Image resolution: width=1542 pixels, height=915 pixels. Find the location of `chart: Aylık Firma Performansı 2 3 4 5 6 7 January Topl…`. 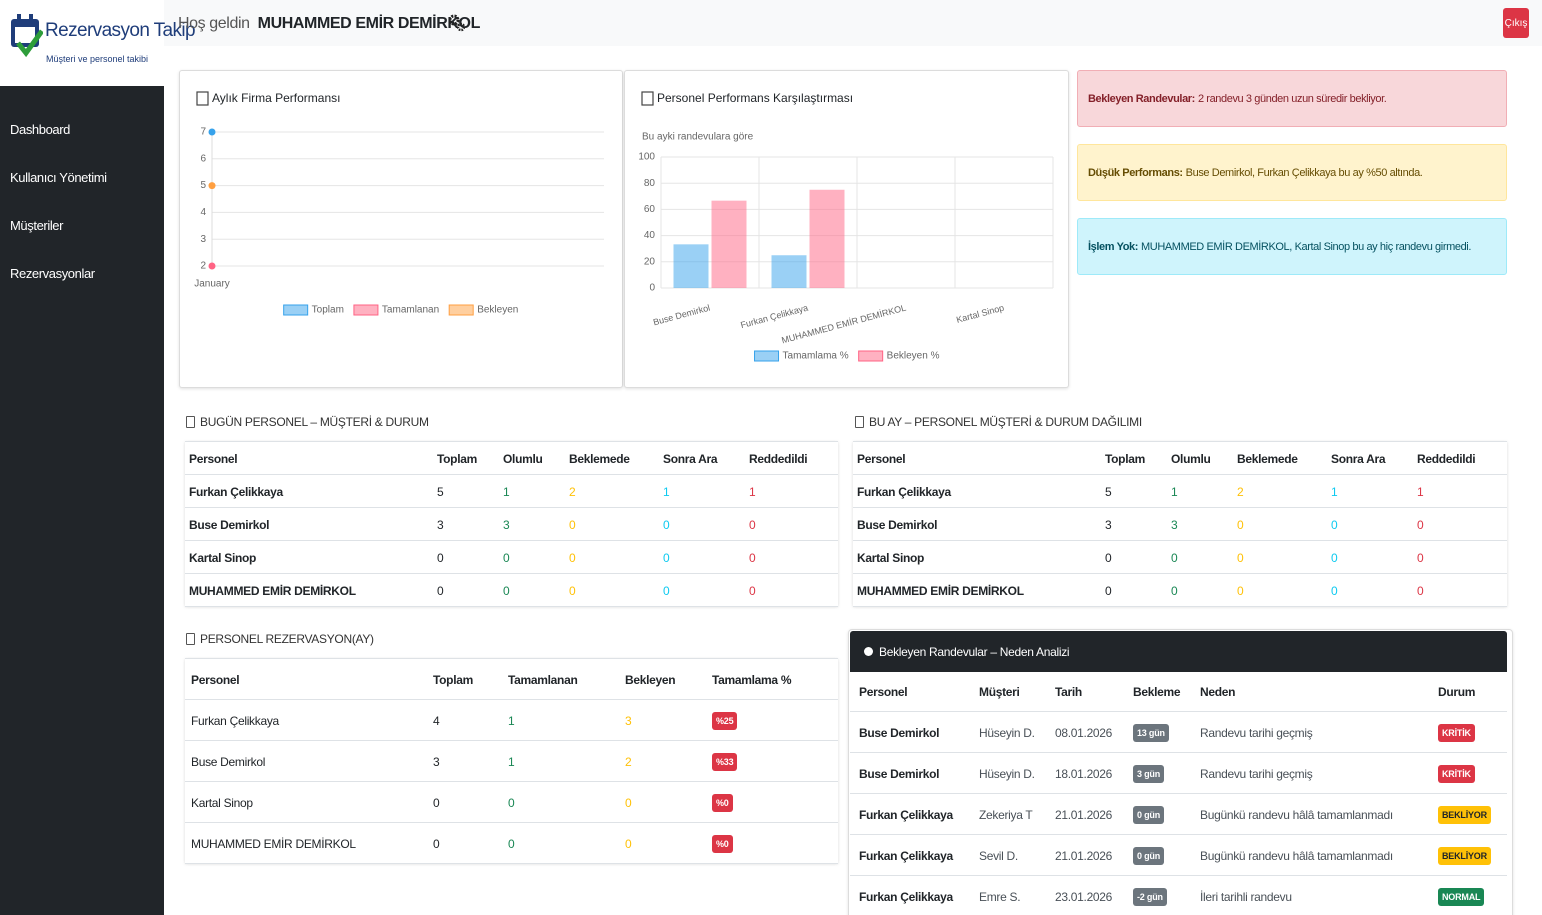

chart: Aylık Firma Performansı 2 3 4 5 6 7 January Topl… is located at coordinates (399, 203).